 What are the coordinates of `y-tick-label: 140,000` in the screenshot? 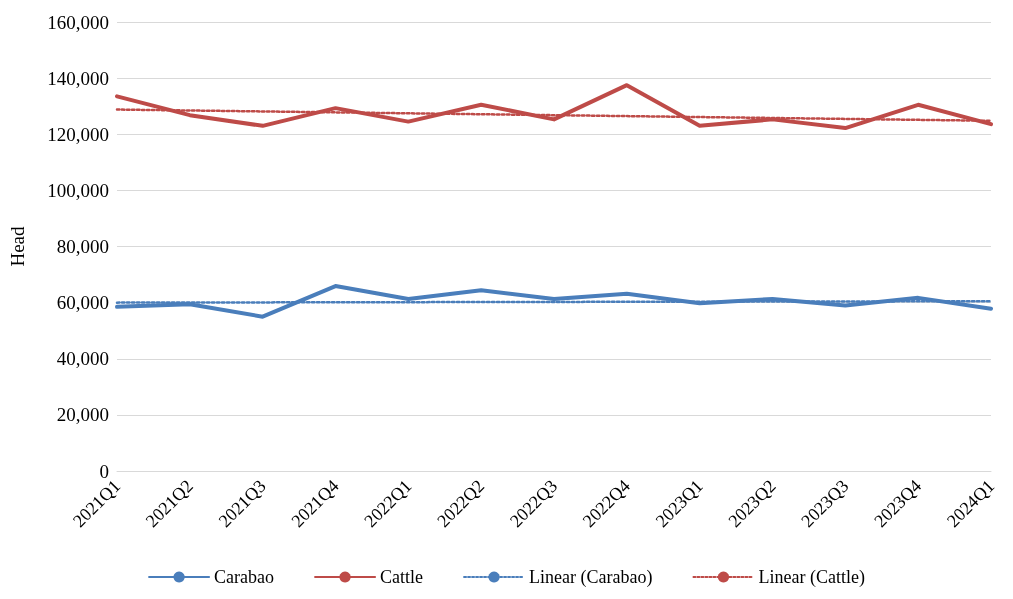 It's located at (78, 78).